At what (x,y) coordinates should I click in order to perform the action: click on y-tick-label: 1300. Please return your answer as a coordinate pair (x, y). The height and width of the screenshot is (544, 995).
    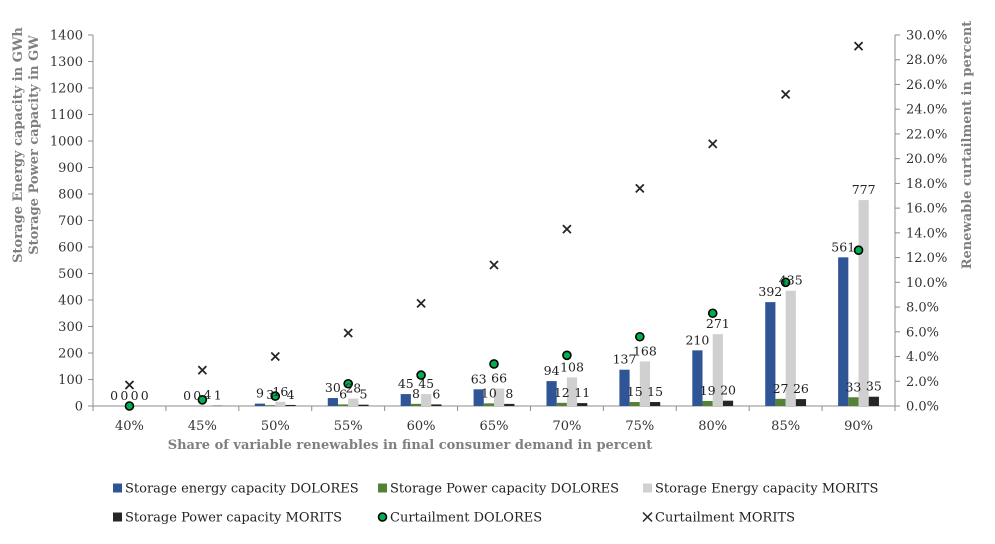
    Looking at the image, I should click on (66, 62).